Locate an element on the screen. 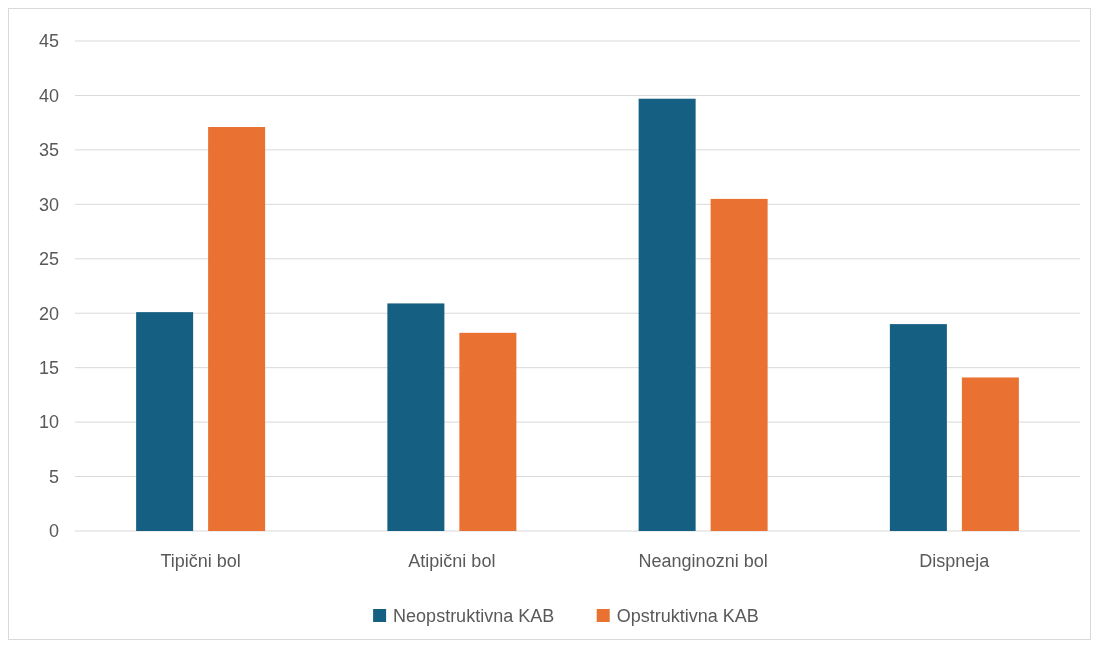  y-tick-label: 40 is located at coordinates (48, 95).